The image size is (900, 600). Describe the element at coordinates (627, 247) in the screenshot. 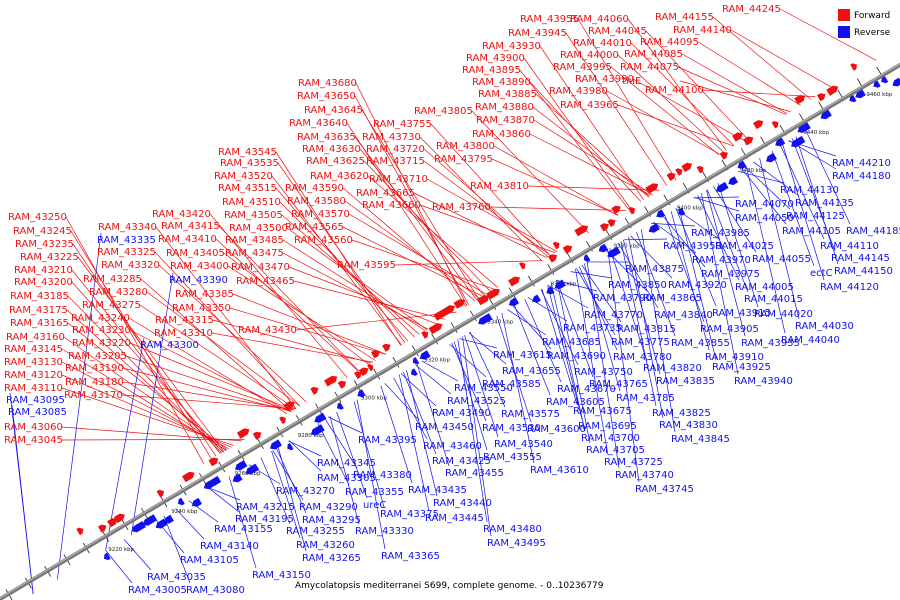

I see `scale-tick-label: 9380 kbp` at that location.